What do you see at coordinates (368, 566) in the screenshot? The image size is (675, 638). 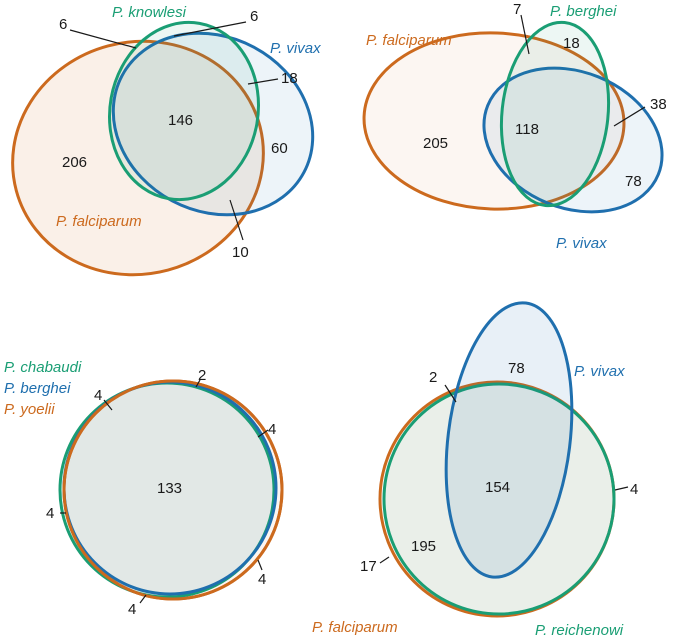 I see `count-label: 17` at bounding box center [368, 566].